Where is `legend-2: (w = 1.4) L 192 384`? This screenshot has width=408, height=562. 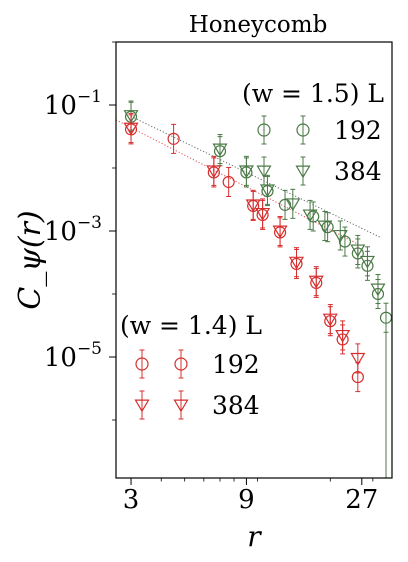
legend-2: (w = 1.4) L 192 384 is located at coordinates (191, 365).